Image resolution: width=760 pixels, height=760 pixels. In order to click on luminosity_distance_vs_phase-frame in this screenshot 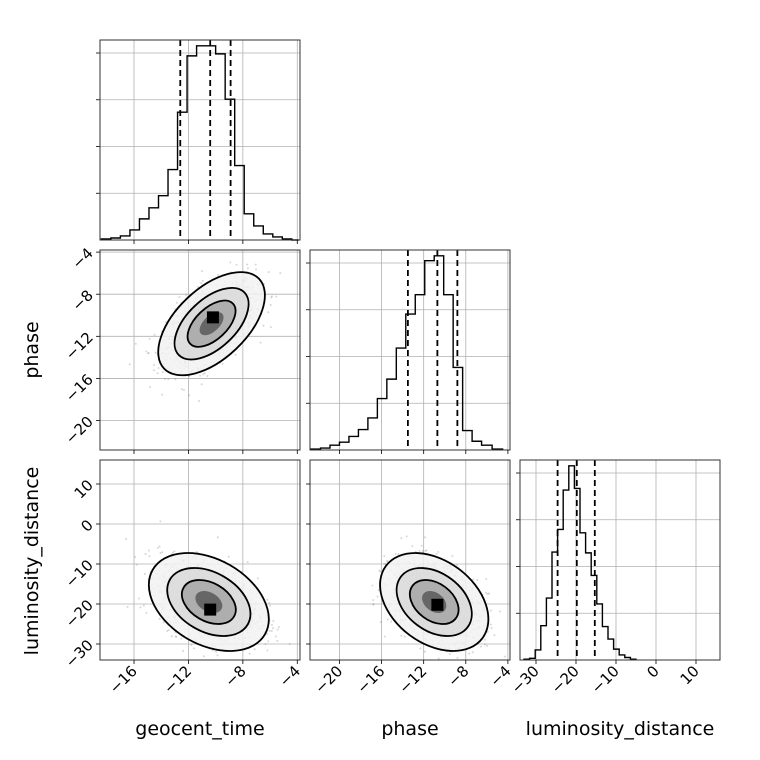, I will do `click(410, 560)`.